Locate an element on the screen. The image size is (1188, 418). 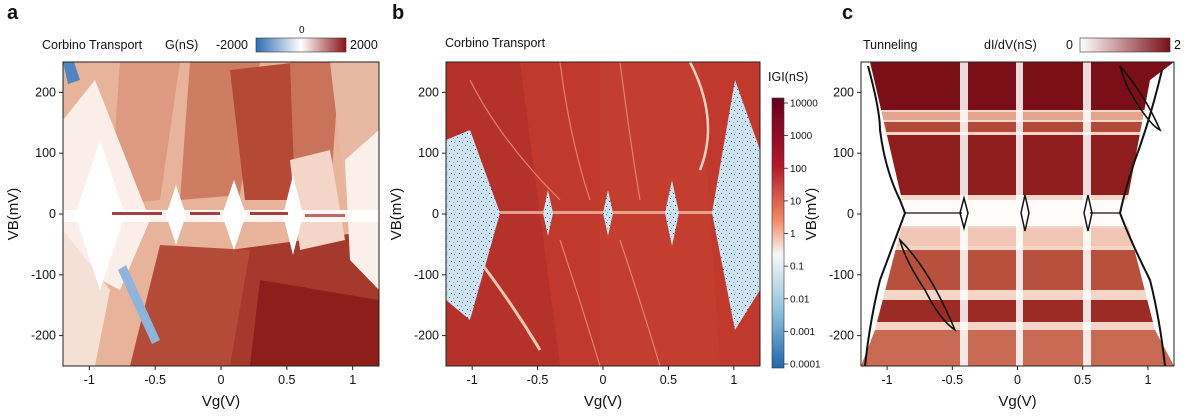
colorbar-b-tick-label: 1000 is located at coordinates (801, 136).